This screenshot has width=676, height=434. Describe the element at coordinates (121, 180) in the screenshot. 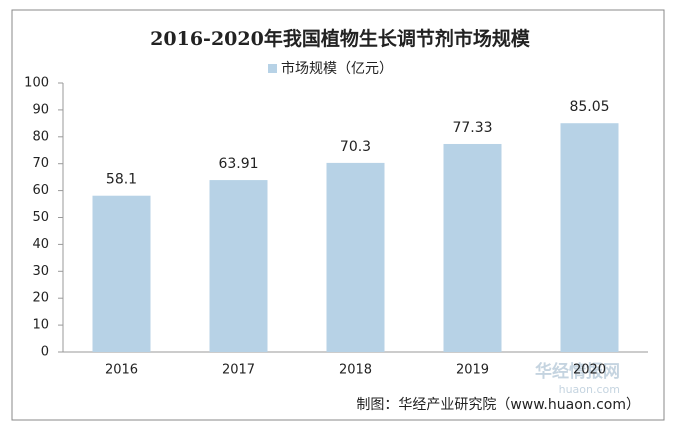

I see `value-label: 58.1` at that location.